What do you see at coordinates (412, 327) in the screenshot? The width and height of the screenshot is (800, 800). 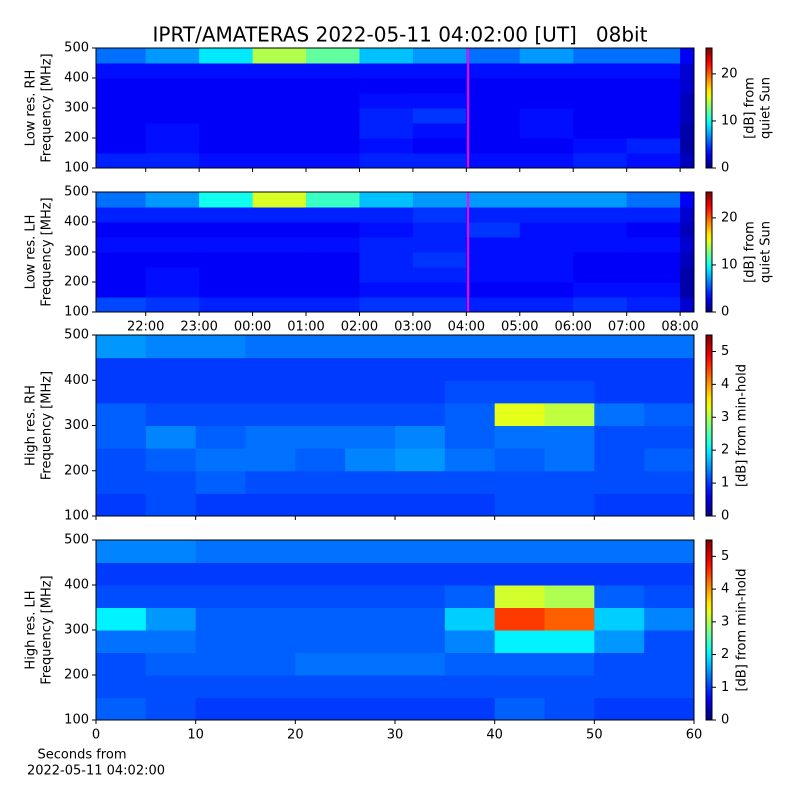 I see `x-tick-label: 03:00` at bounding box center [412, 327].